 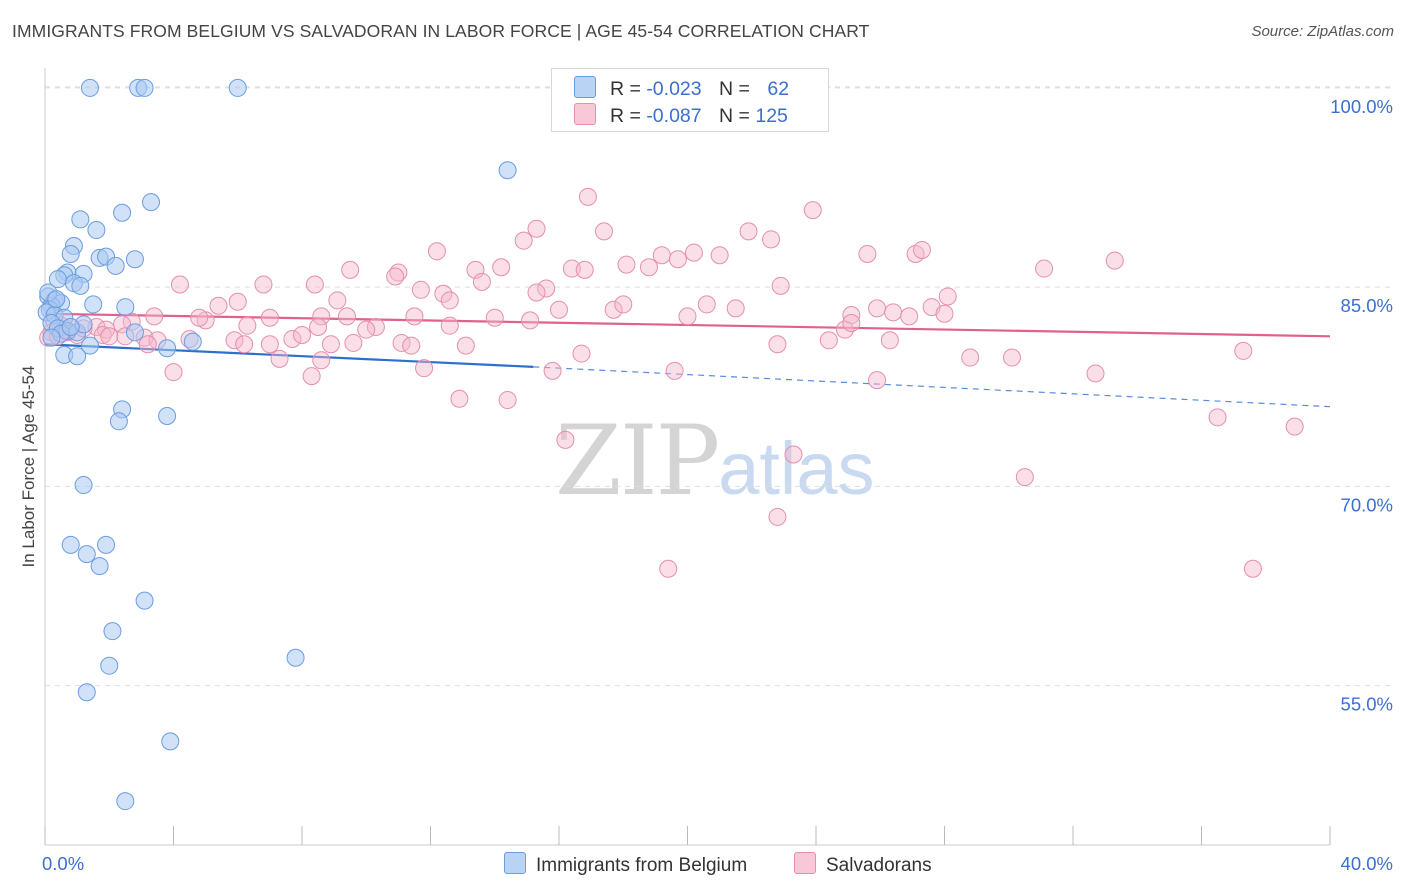 I want to click on x-tick-label: 40.0%, so click(x=1367, y=863).